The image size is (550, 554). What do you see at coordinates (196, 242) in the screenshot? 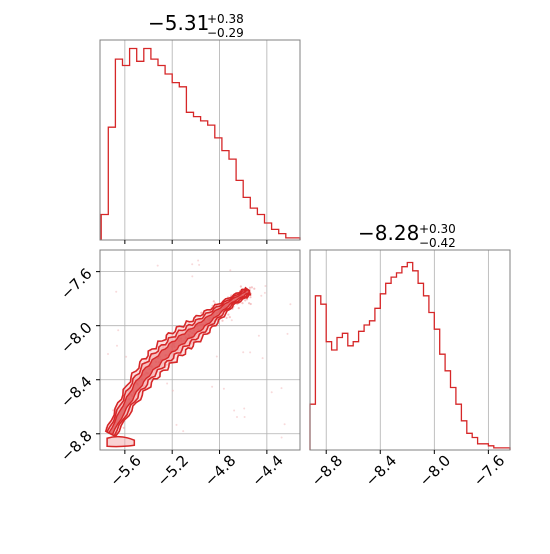
I see `histogram-param1-ticks` at bounding box center [196, 242].